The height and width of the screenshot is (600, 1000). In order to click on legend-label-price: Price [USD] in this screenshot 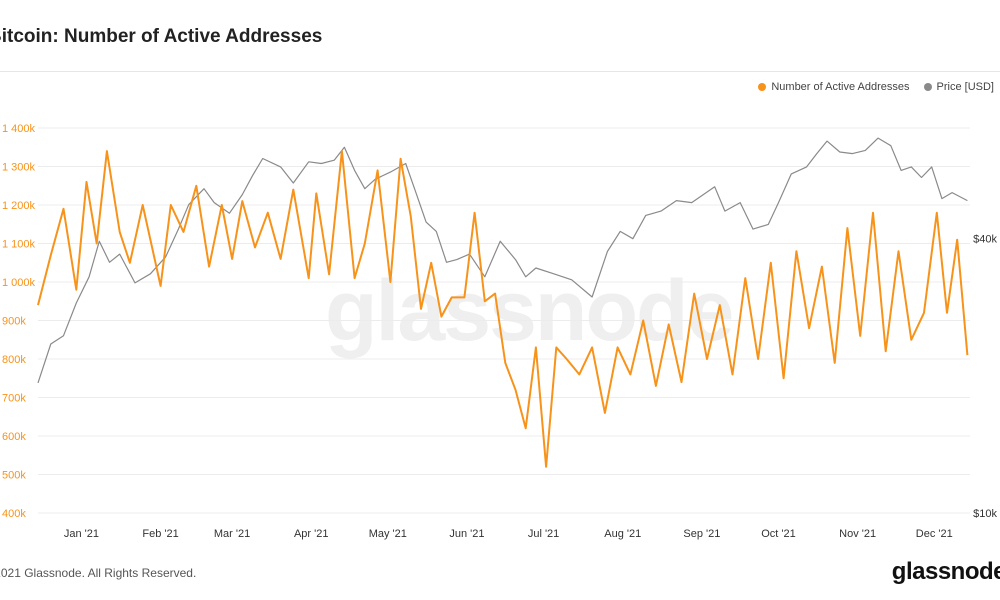, I will do `click(965, 87)`.